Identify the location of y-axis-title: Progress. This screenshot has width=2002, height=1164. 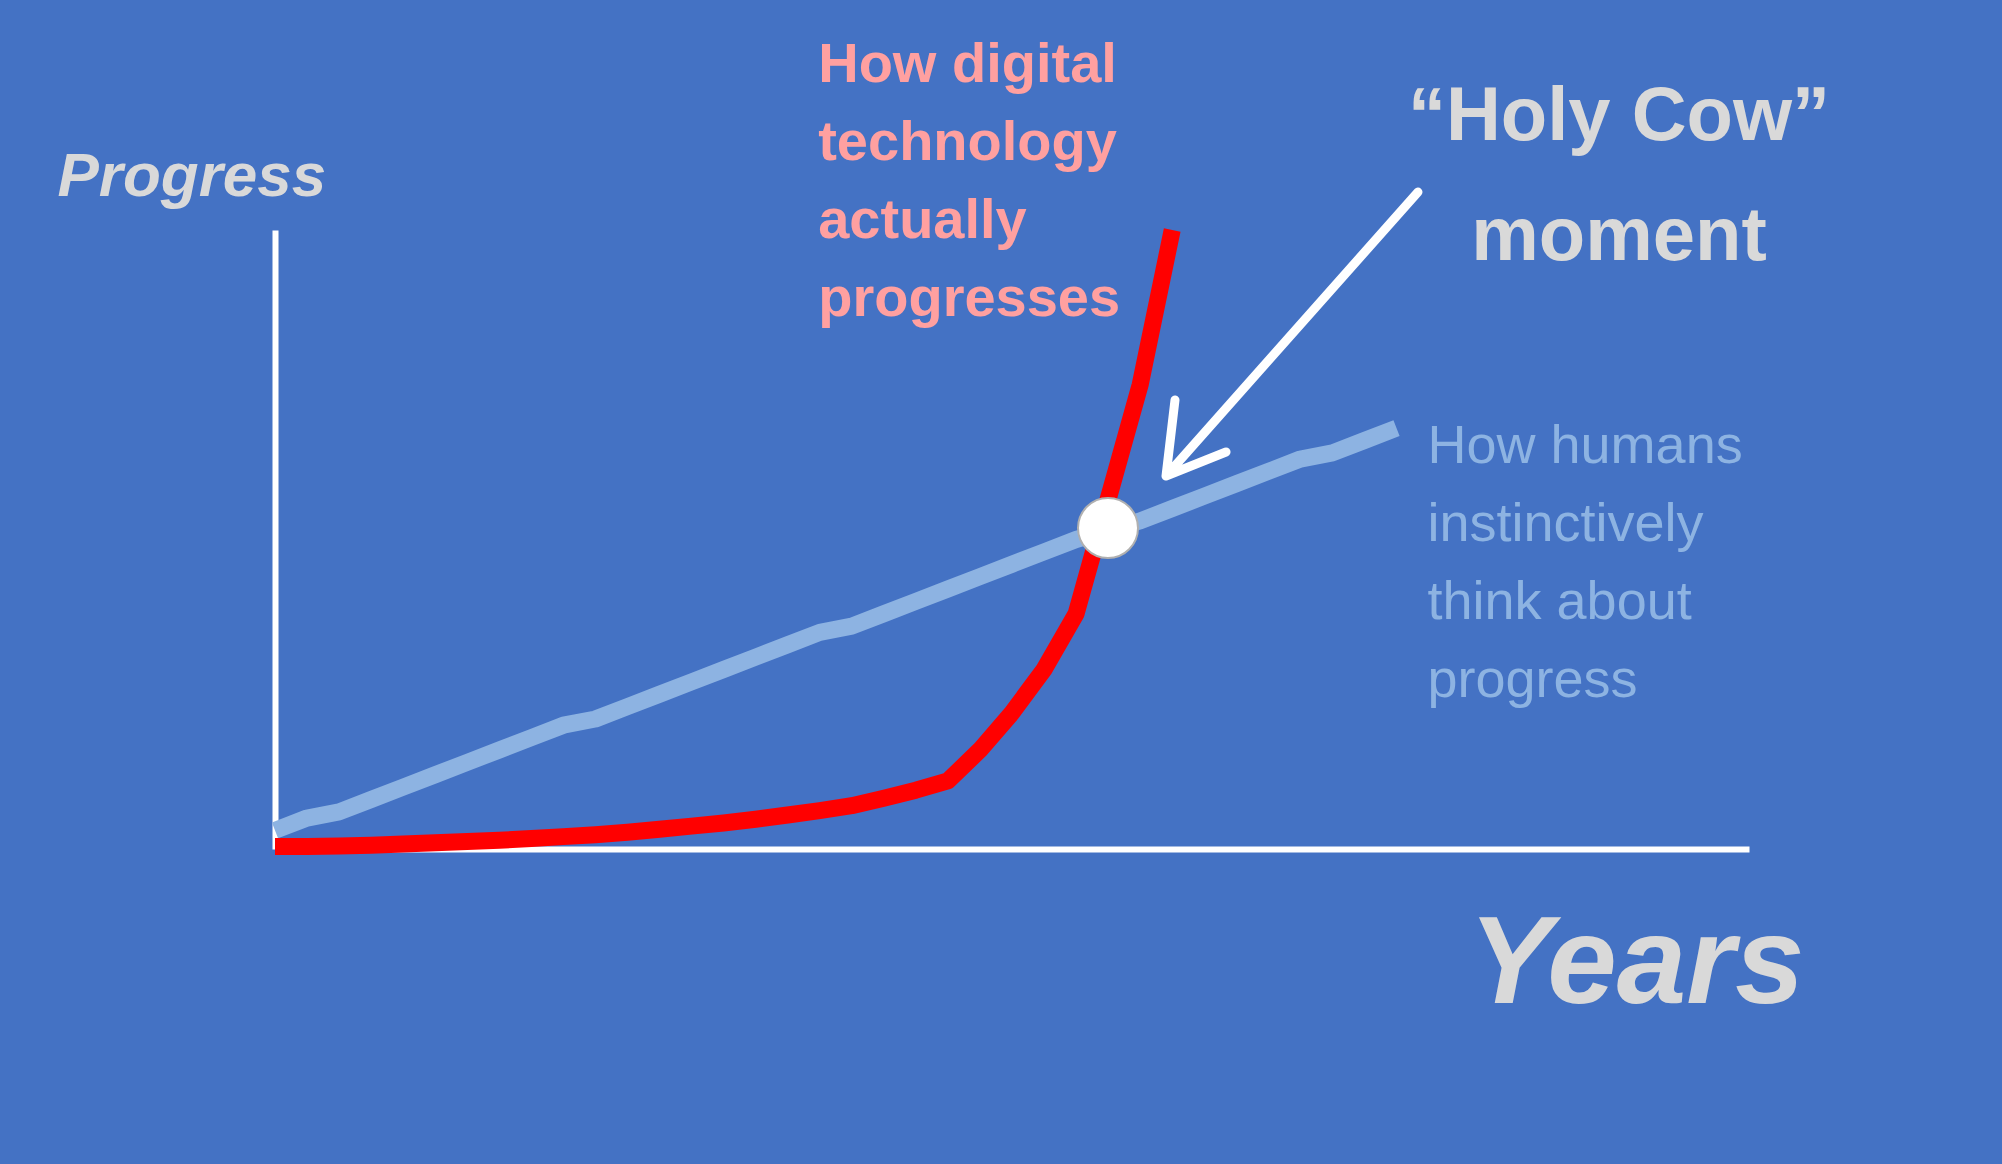
(192, 174).